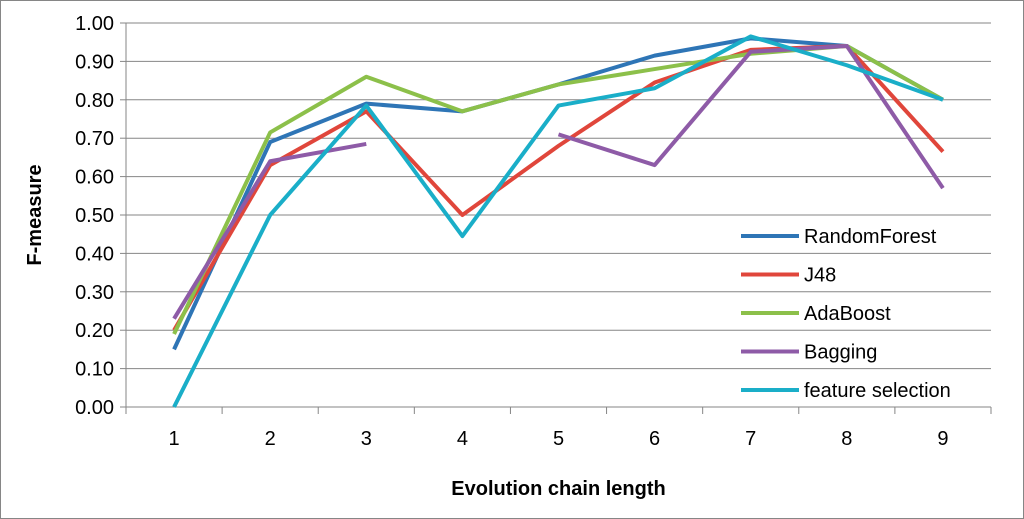  Describe the element at coordinates (94, 178) in the screenshot. I see `y-tick-label: 0.60` at that location.